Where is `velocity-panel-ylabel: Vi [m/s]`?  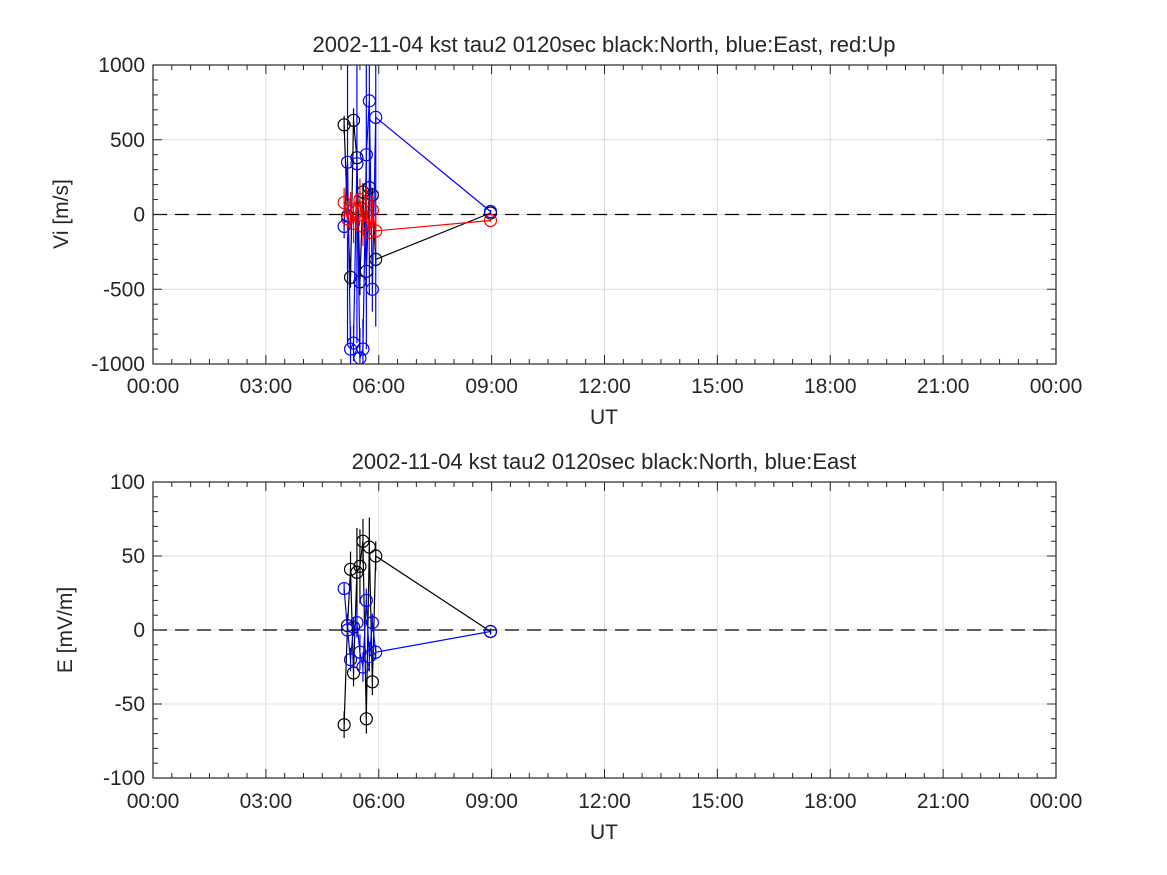 velocity-panel-ylabel: Vi [m/s] is located at coordinates (61, 214).